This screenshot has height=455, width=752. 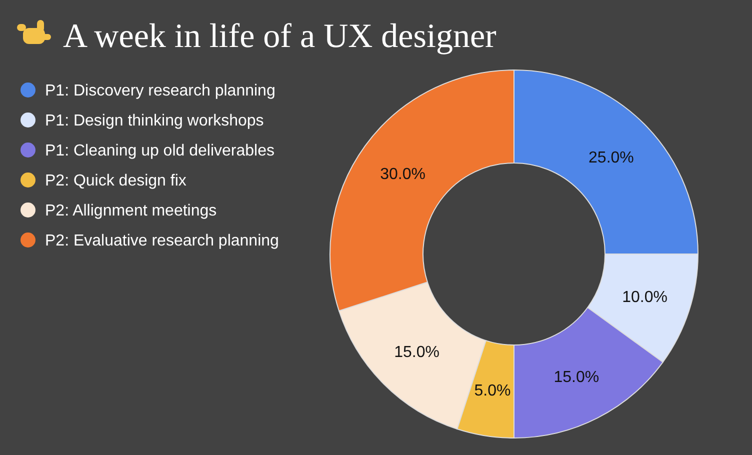 I want to click on data-label: 30.0%, so click(x=403, y=174).